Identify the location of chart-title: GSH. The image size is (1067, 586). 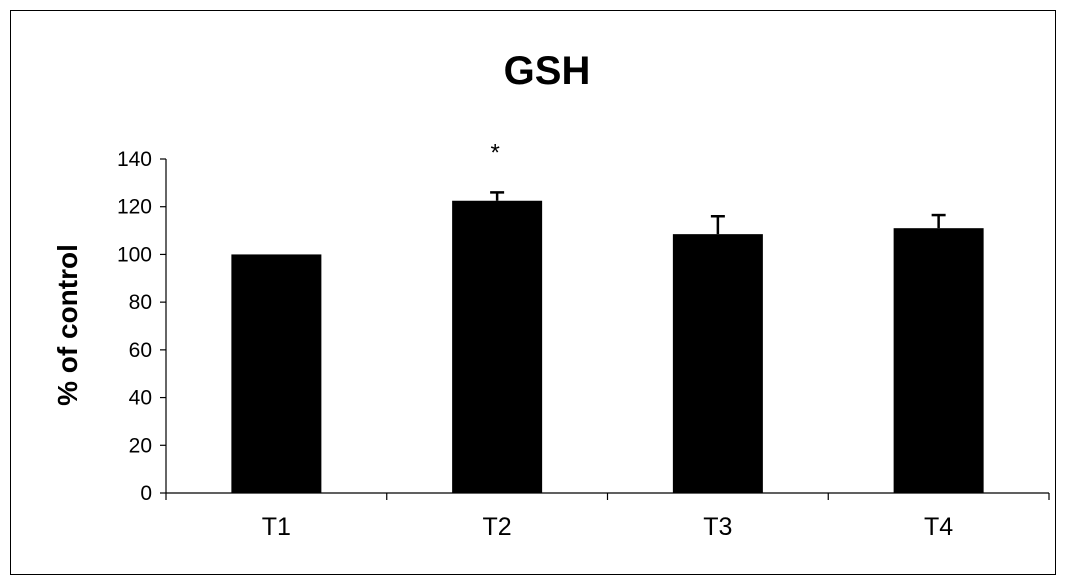
(547, 71).